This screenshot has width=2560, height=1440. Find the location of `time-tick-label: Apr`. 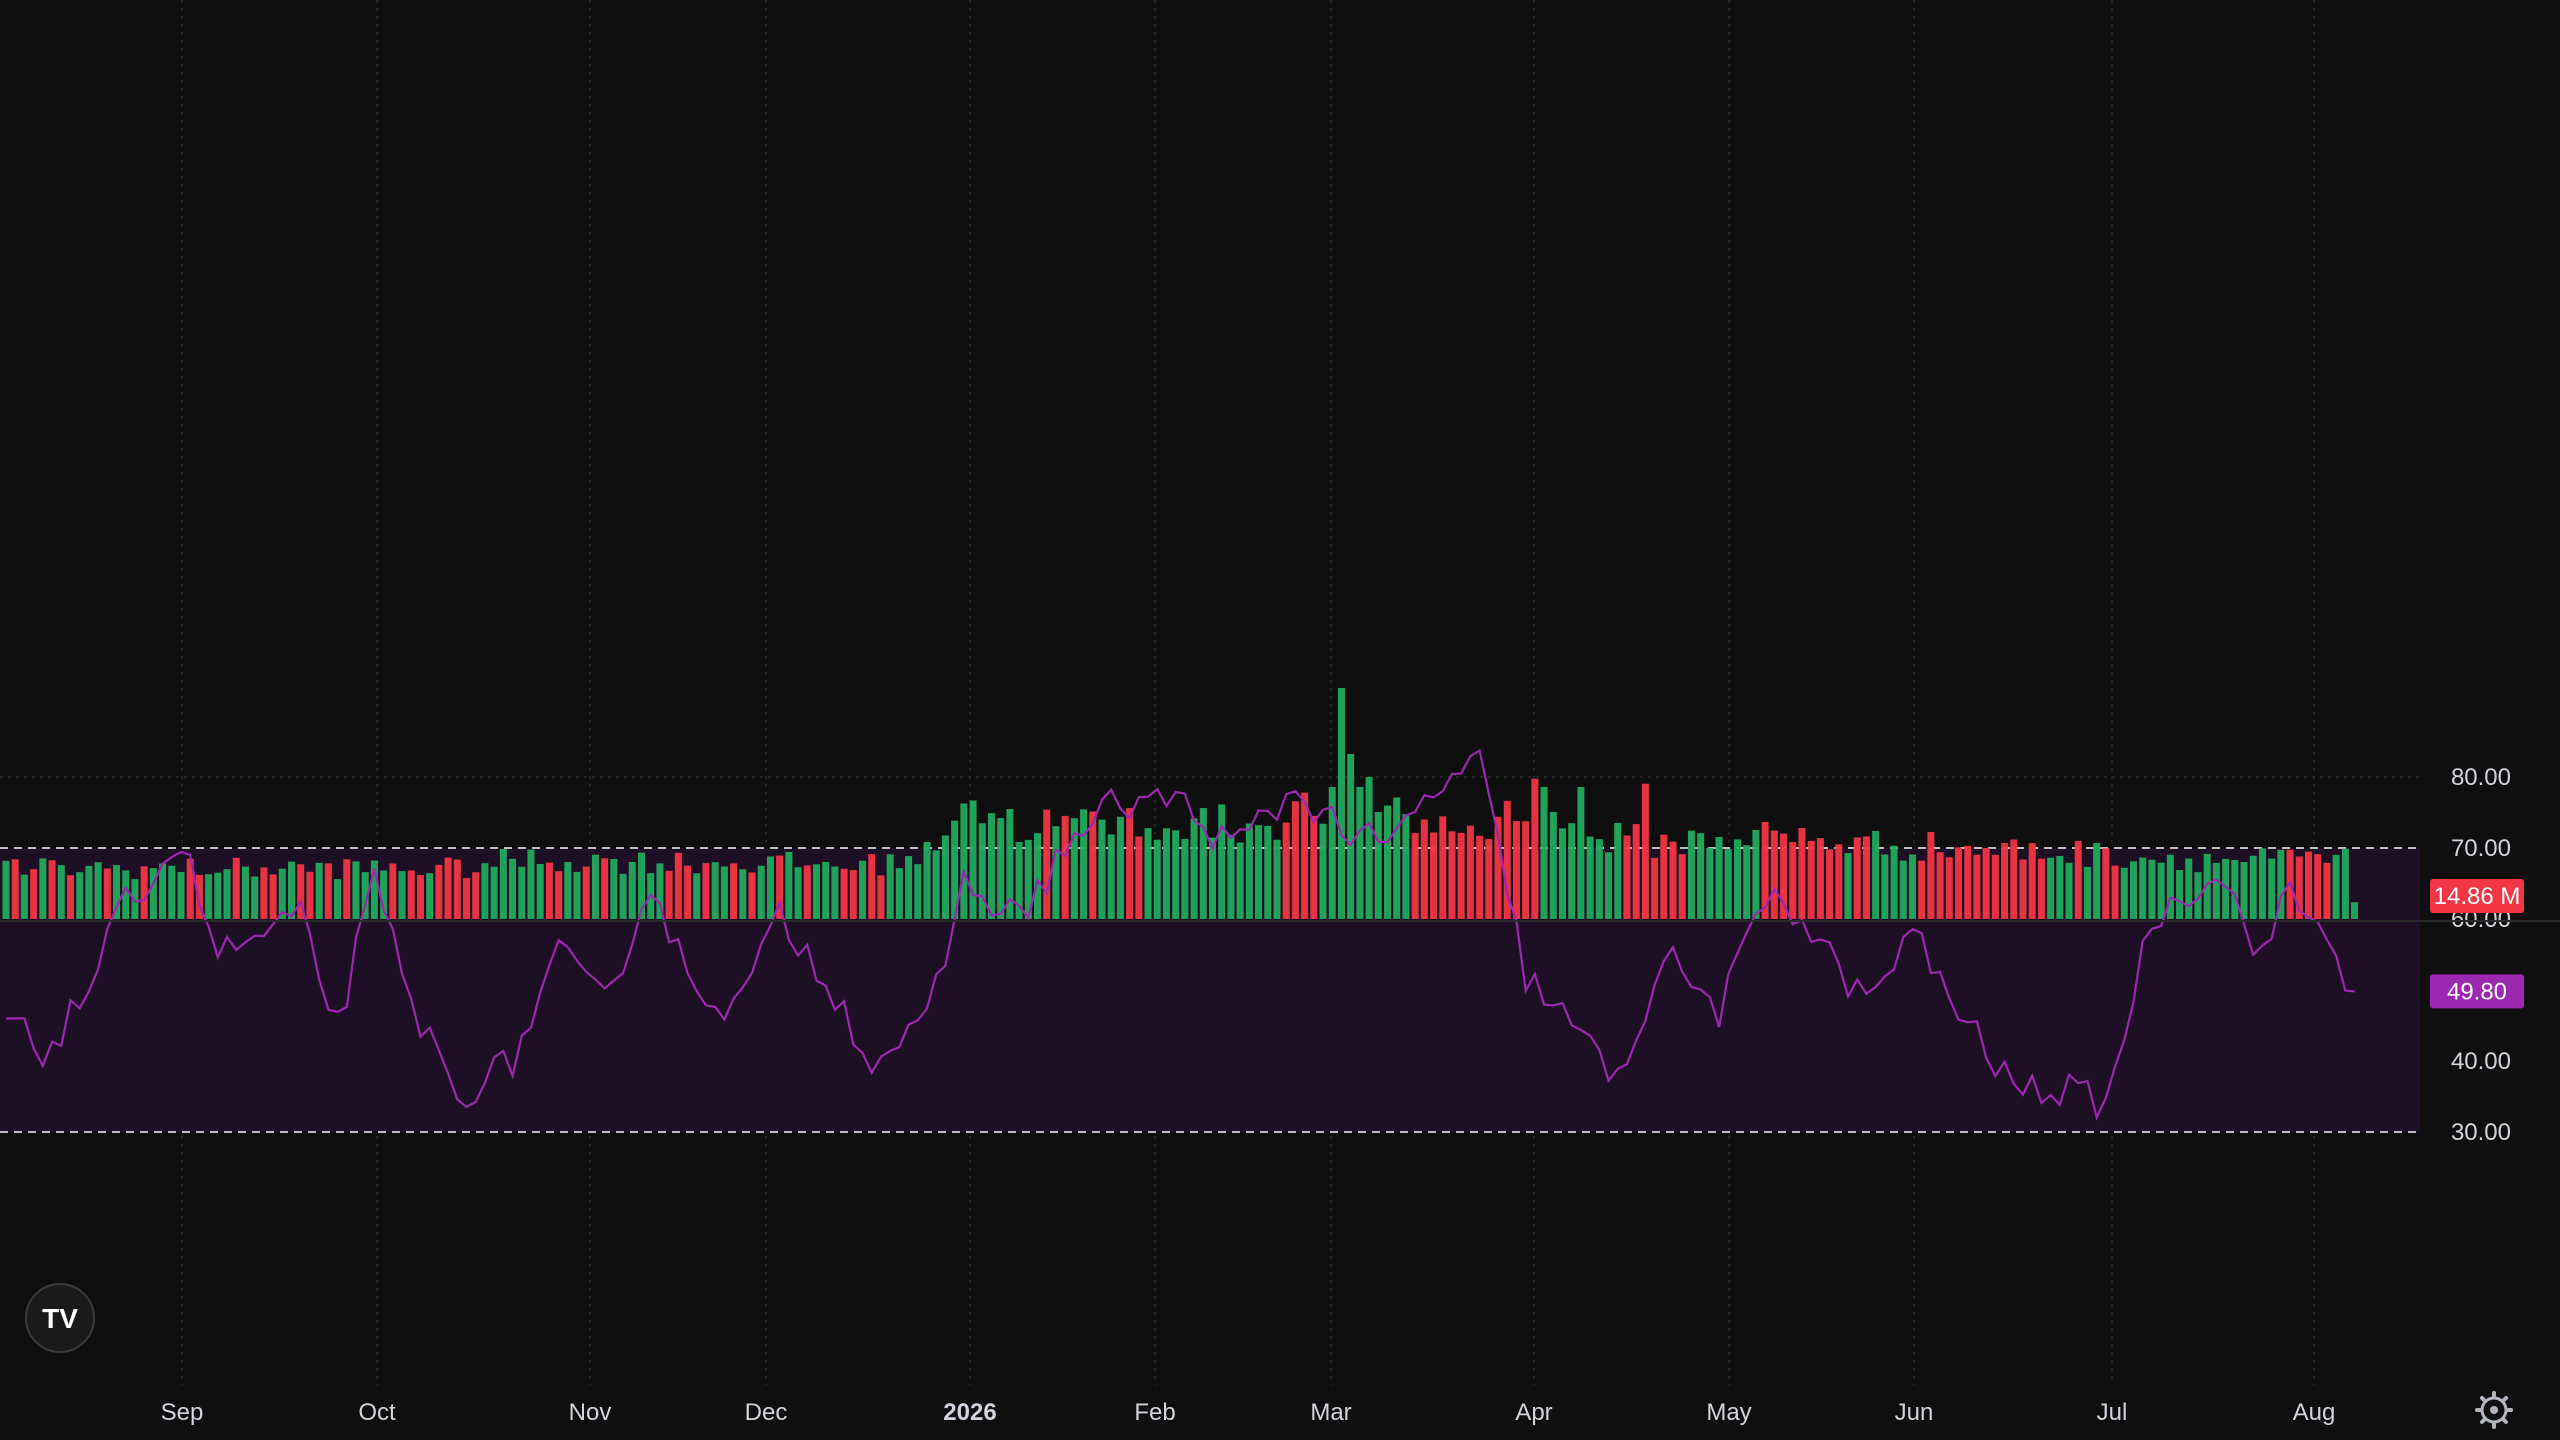

time-tick-label: Apr is located at coordinates (1533, 1412).